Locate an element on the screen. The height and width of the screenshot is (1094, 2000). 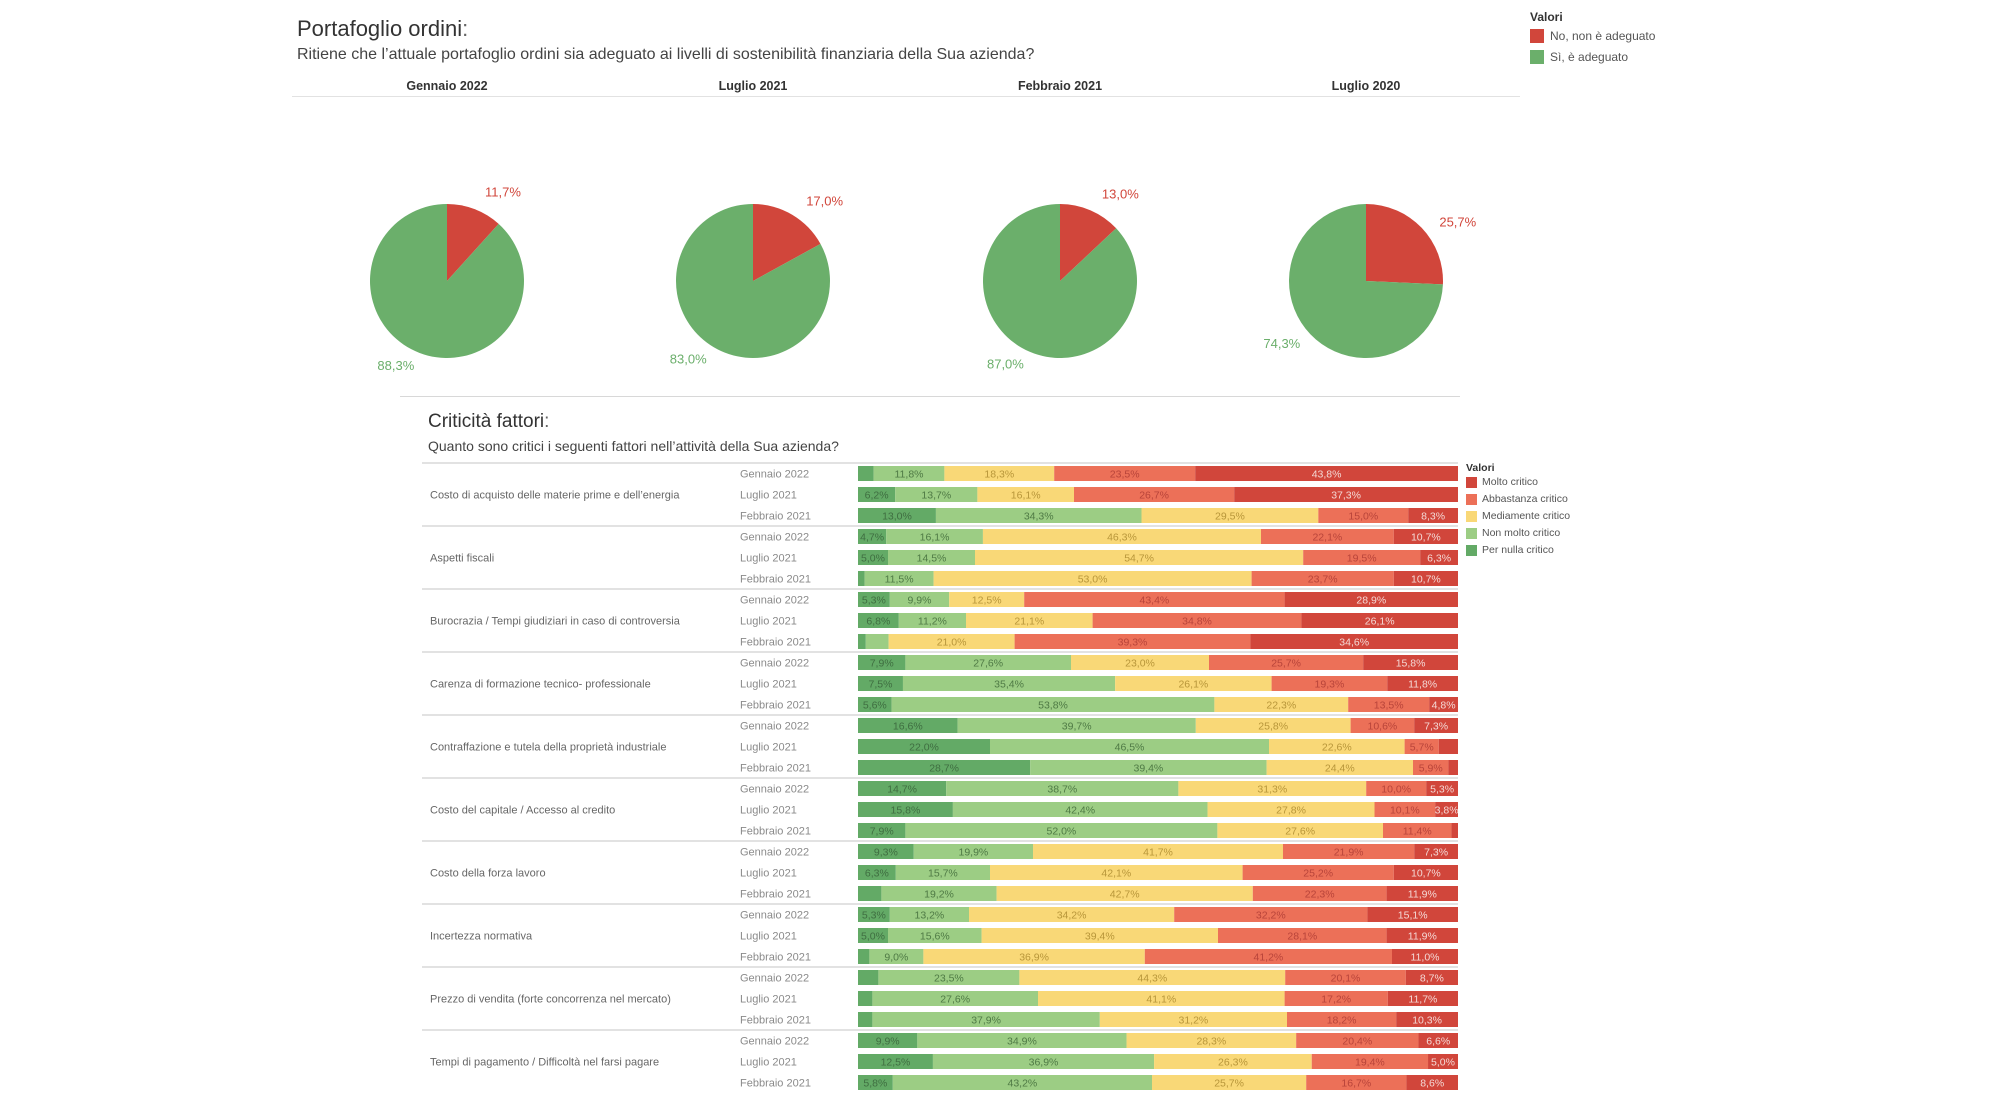
legend-item-no: No, non è adeguato is located at coordinates (1592, 36).